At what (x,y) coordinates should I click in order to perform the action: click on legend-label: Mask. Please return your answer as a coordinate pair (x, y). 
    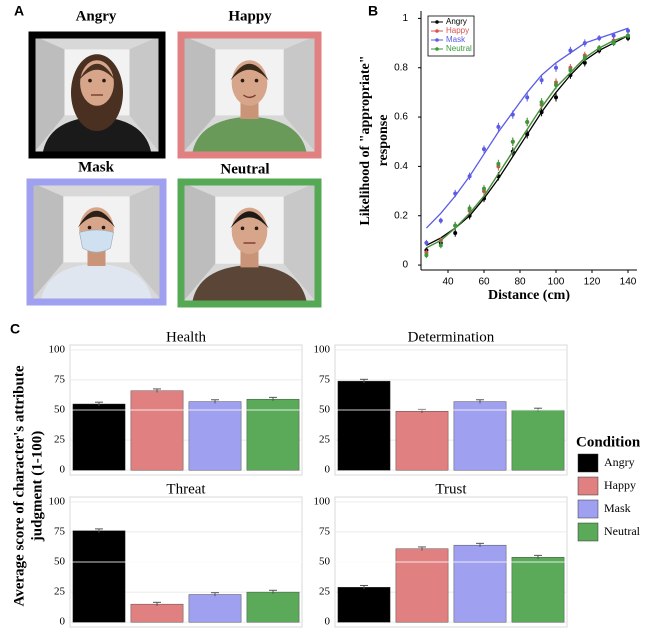
    Looking at the image, I should click on (456, 39).